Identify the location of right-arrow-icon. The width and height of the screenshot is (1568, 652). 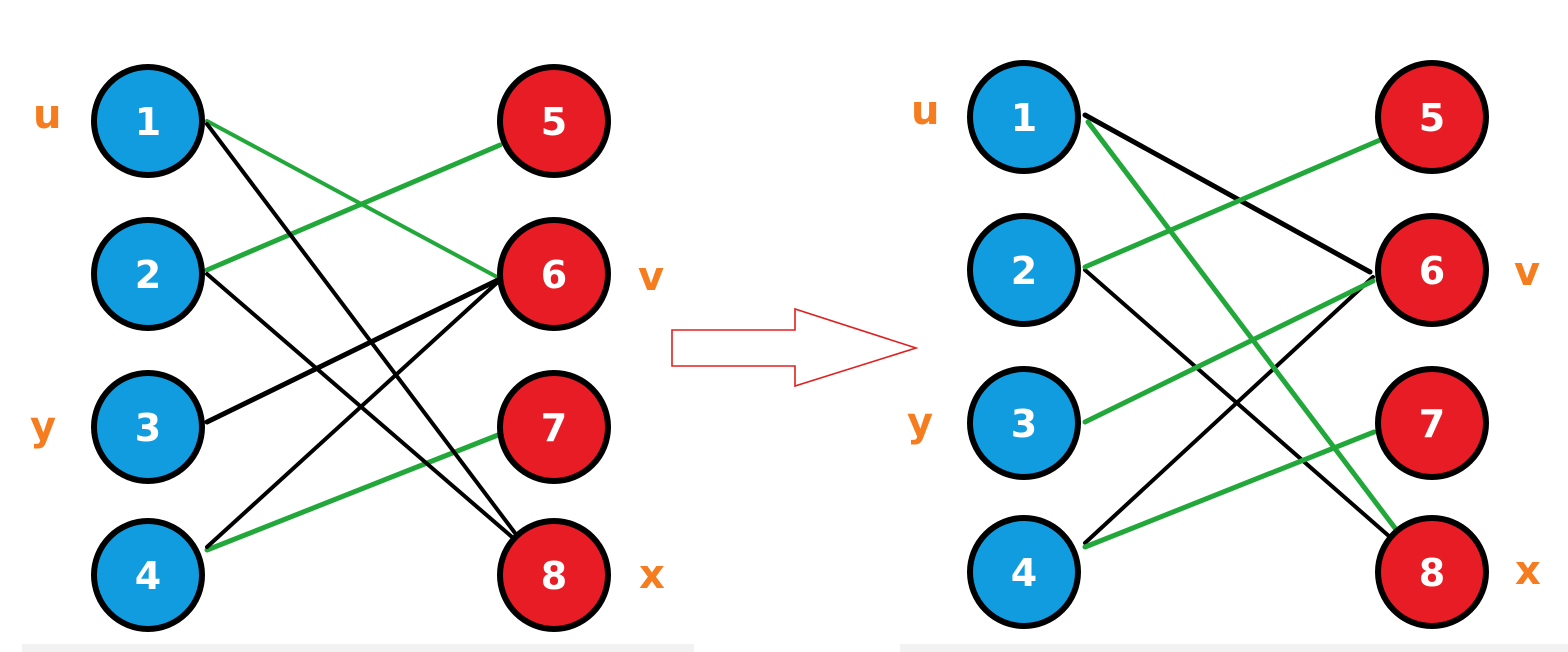
(795, 347).